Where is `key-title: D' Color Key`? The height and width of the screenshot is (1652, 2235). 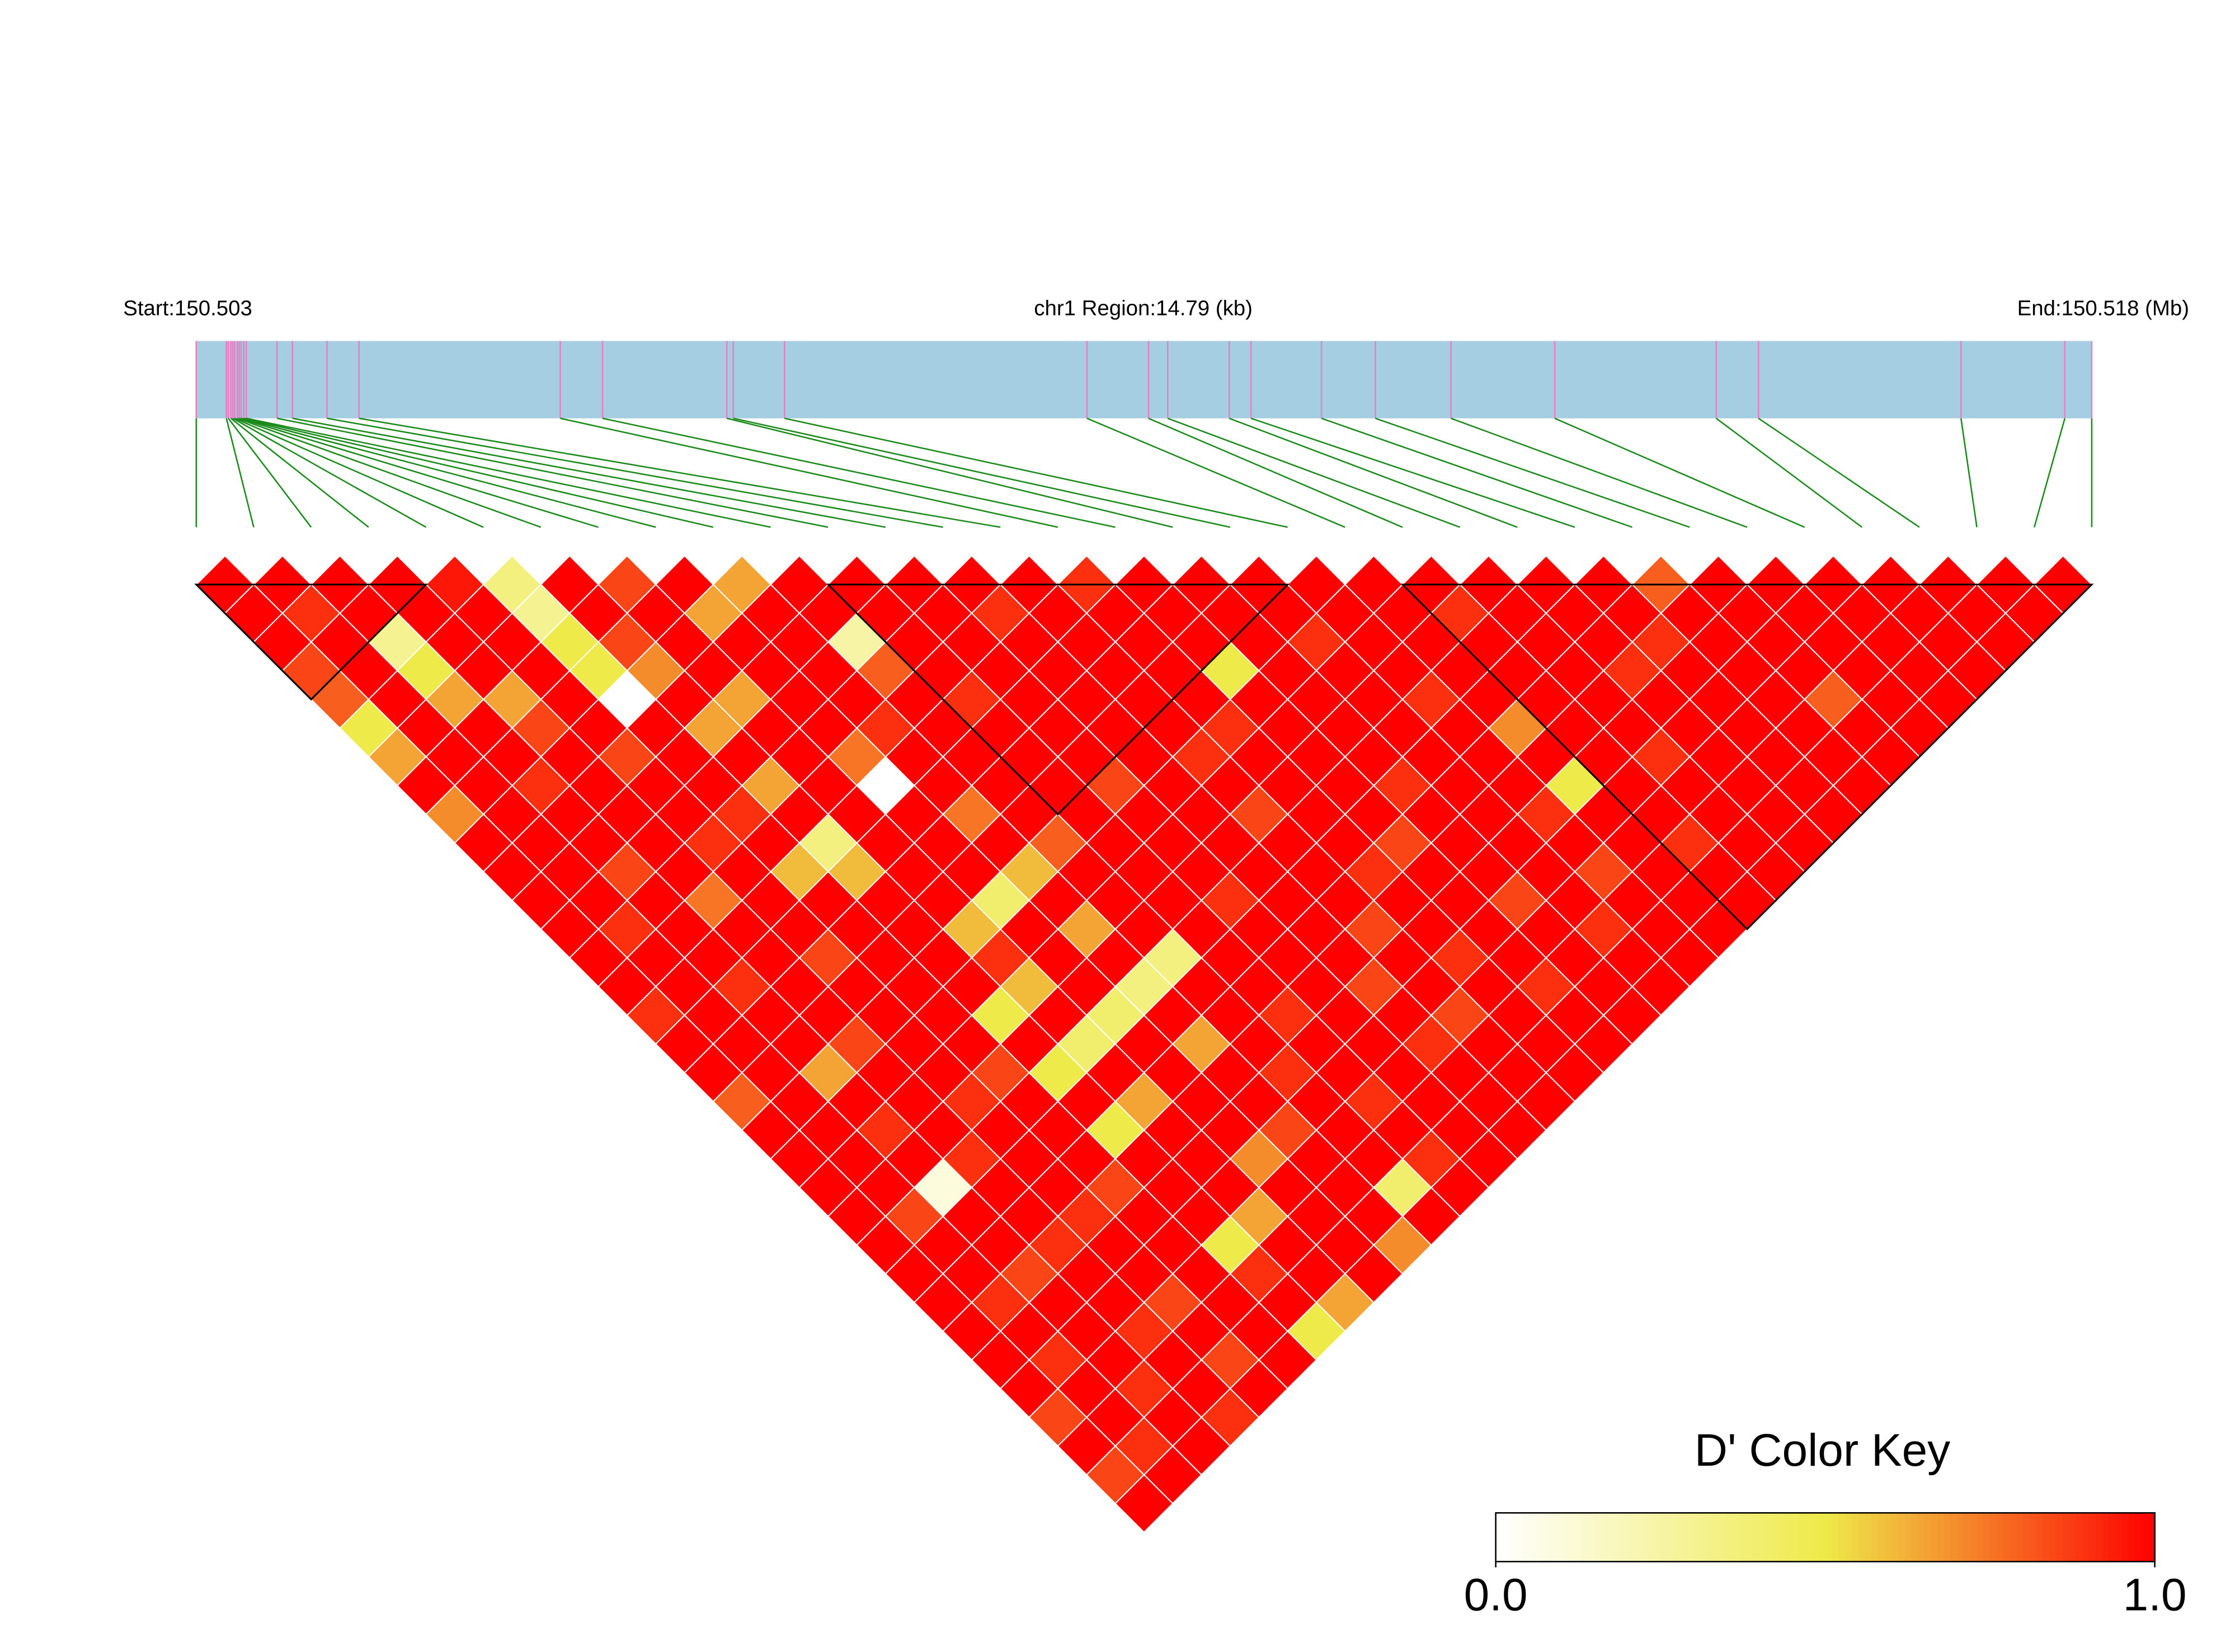 key-title: D' Color Key is located at coordinates (1822, 1451).